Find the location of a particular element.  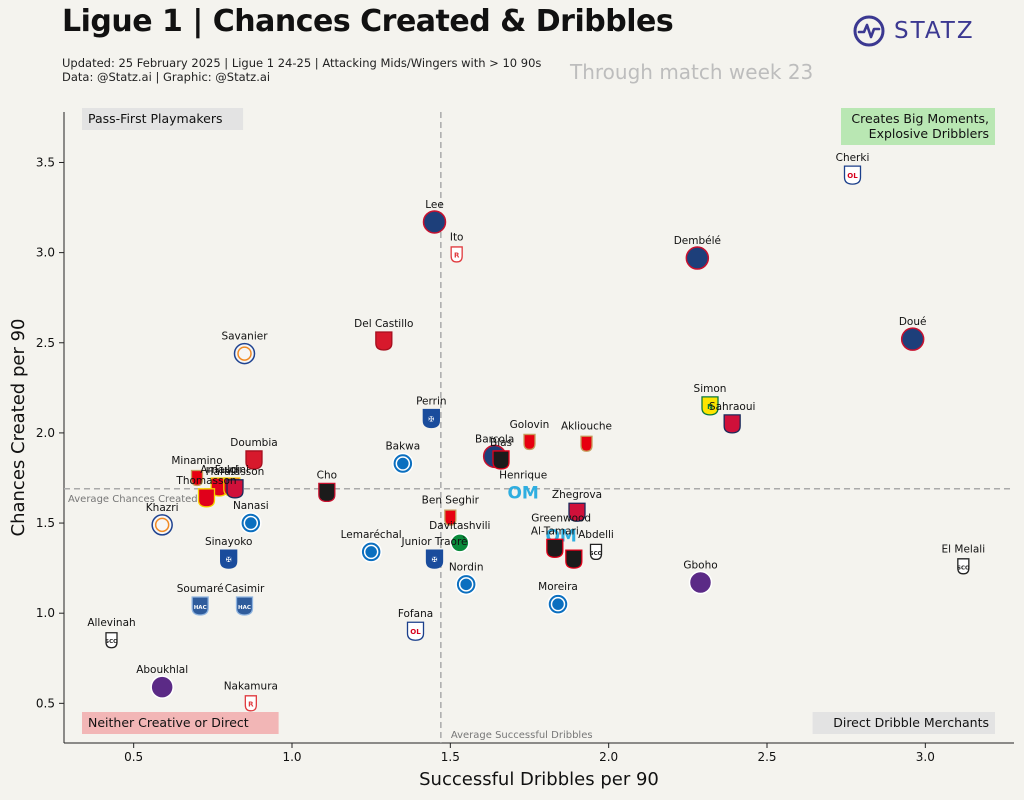

point-label: Haraldsson is located at coordinates (235, 472).